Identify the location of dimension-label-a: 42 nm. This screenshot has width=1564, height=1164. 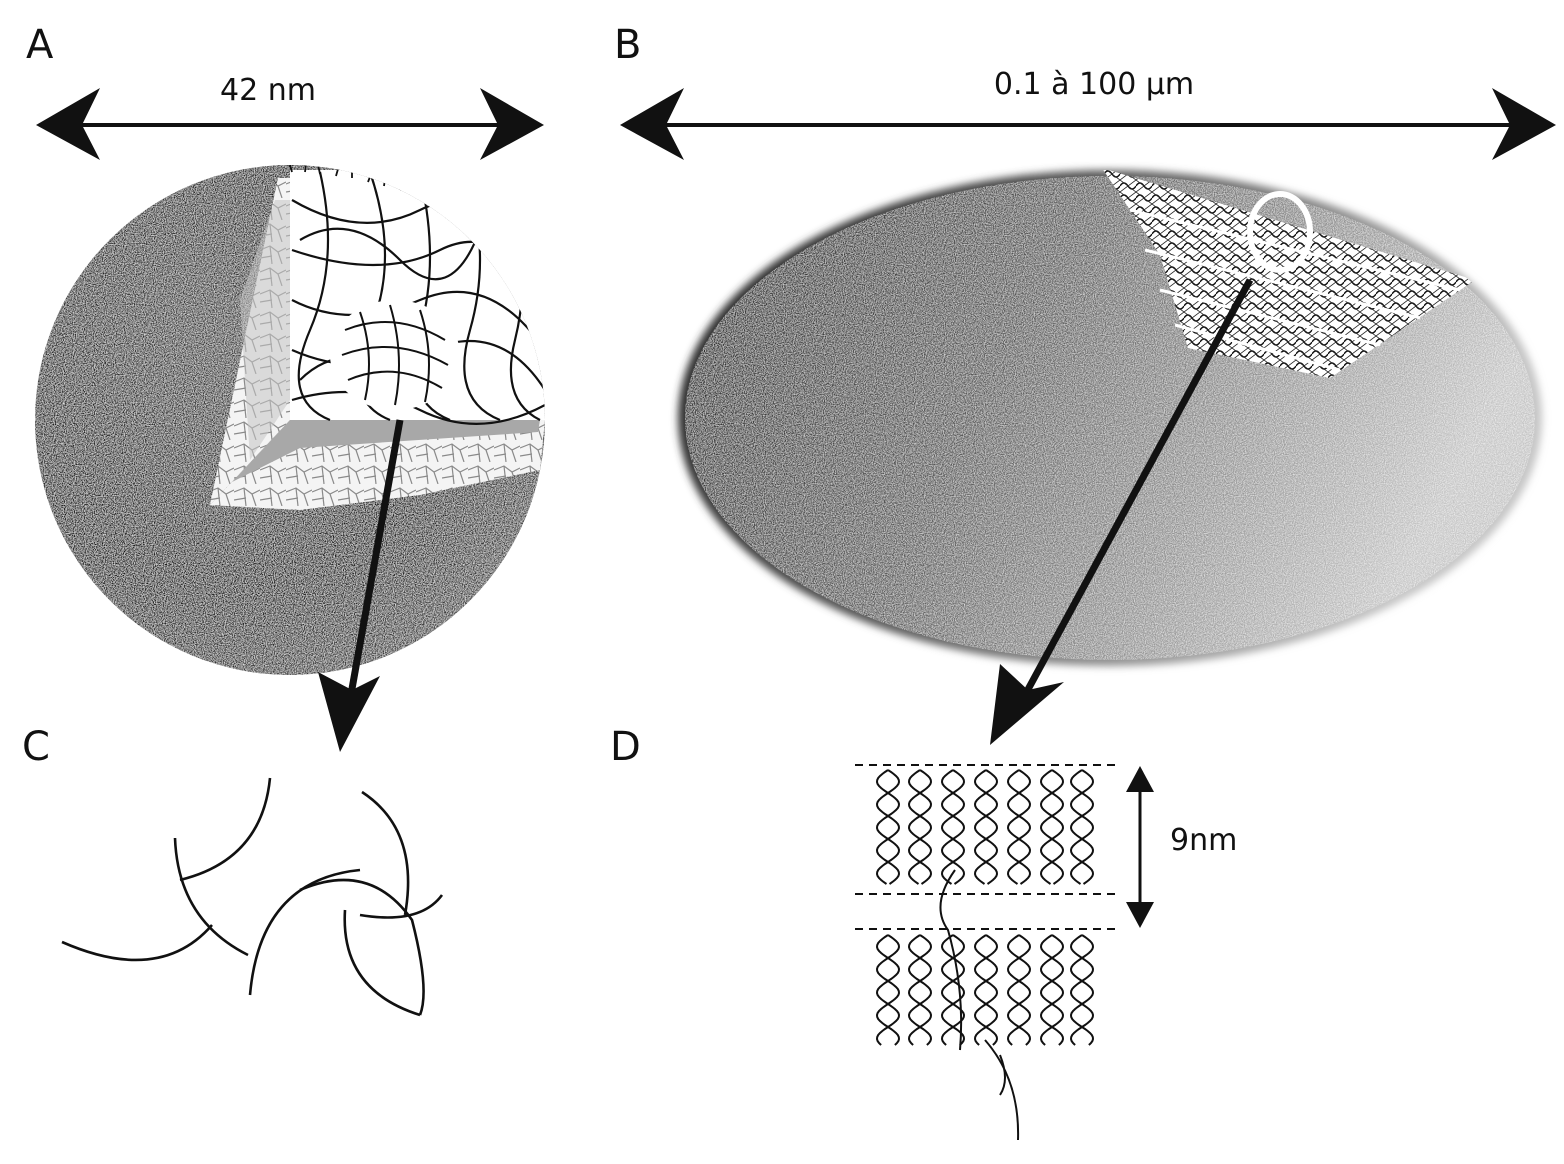
(268, 90).